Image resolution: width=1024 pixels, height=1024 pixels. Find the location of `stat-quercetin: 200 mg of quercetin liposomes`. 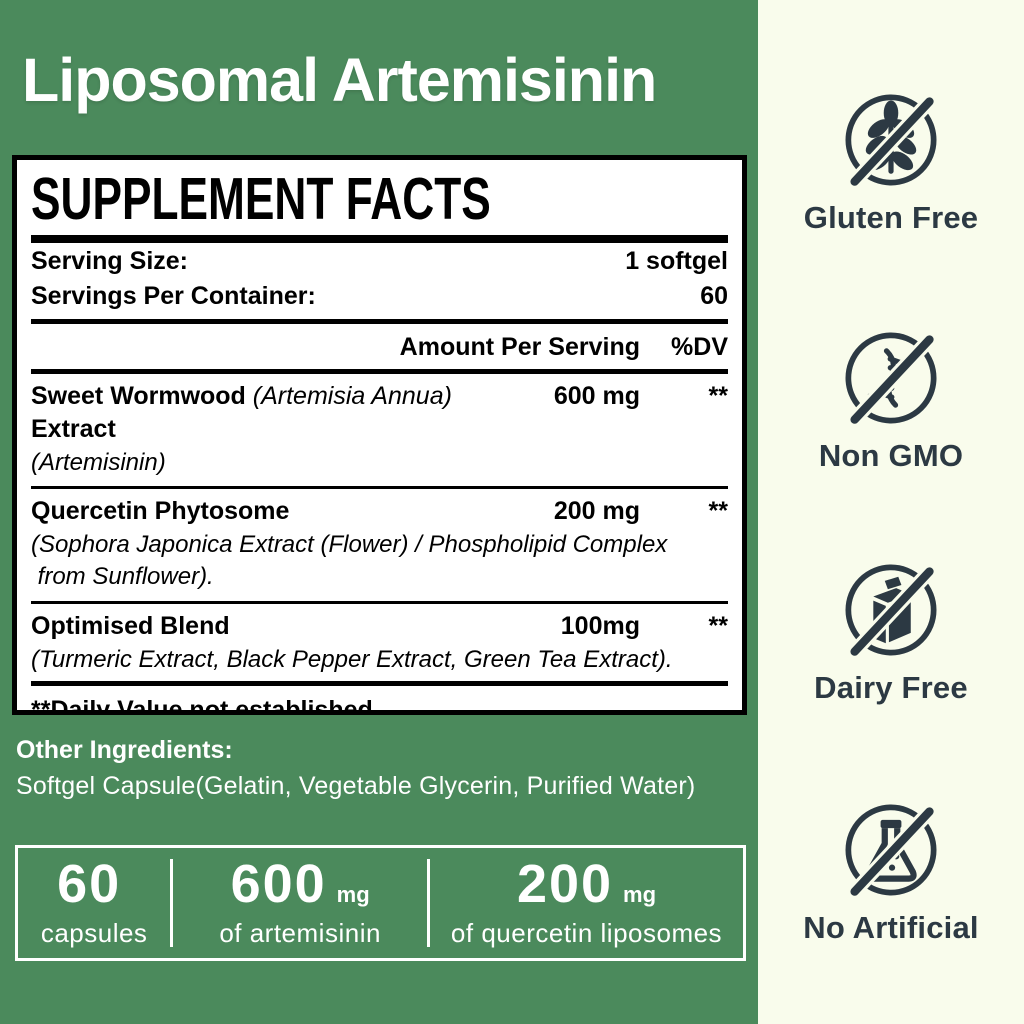

stat-quercetin: 200 mg of quercetin liposomes is located at coordinates (586, 903).